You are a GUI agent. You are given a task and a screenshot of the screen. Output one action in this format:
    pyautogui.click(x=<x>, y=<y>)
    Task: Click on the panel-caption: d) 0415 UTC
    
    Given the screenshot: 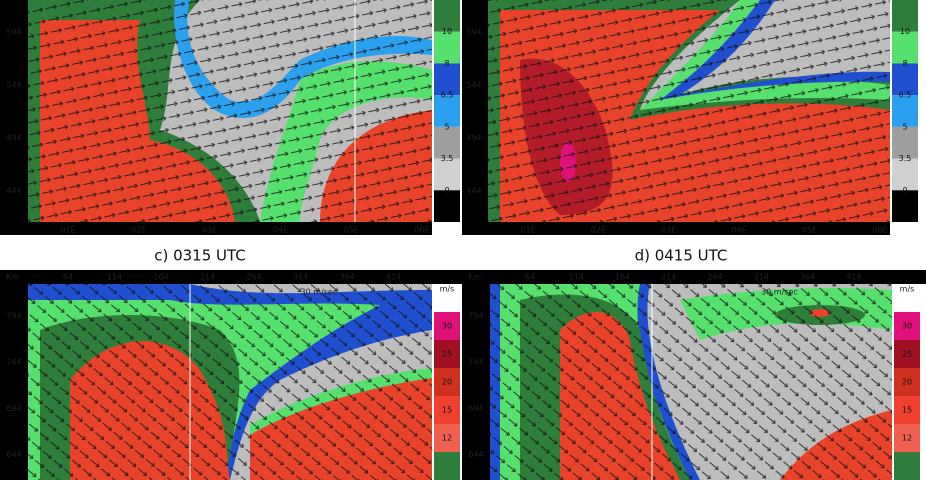 What is the action you would take?
    pyautogui.click(x=681, y=256)
    